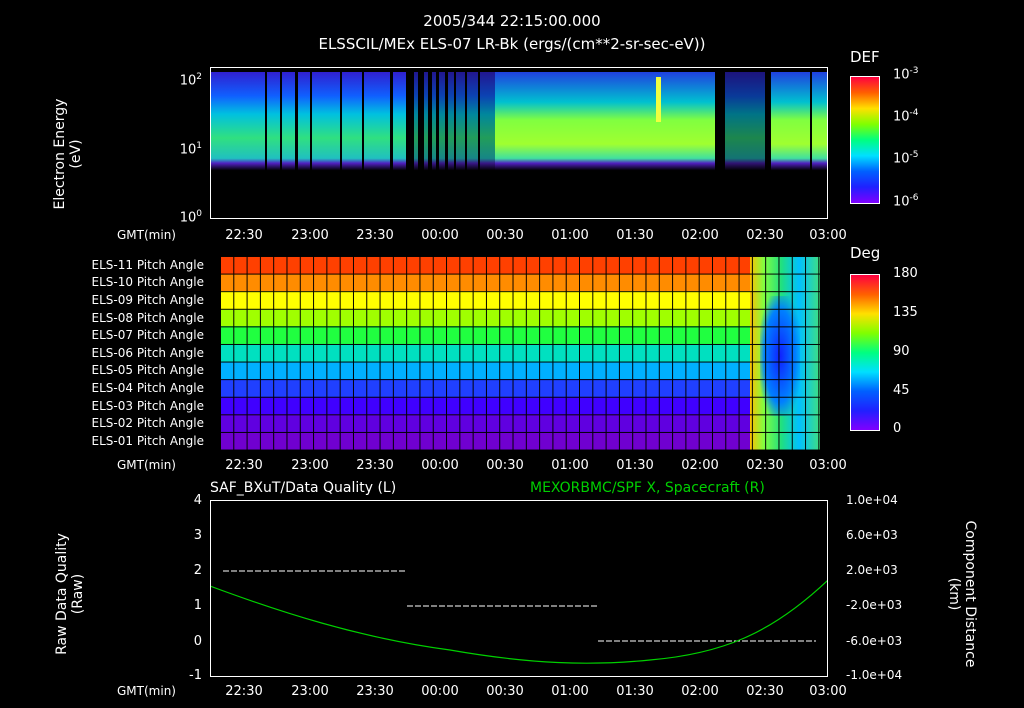 This screenshot has height=708, width=1024. I want to click on line-plot, so click(519, 617).